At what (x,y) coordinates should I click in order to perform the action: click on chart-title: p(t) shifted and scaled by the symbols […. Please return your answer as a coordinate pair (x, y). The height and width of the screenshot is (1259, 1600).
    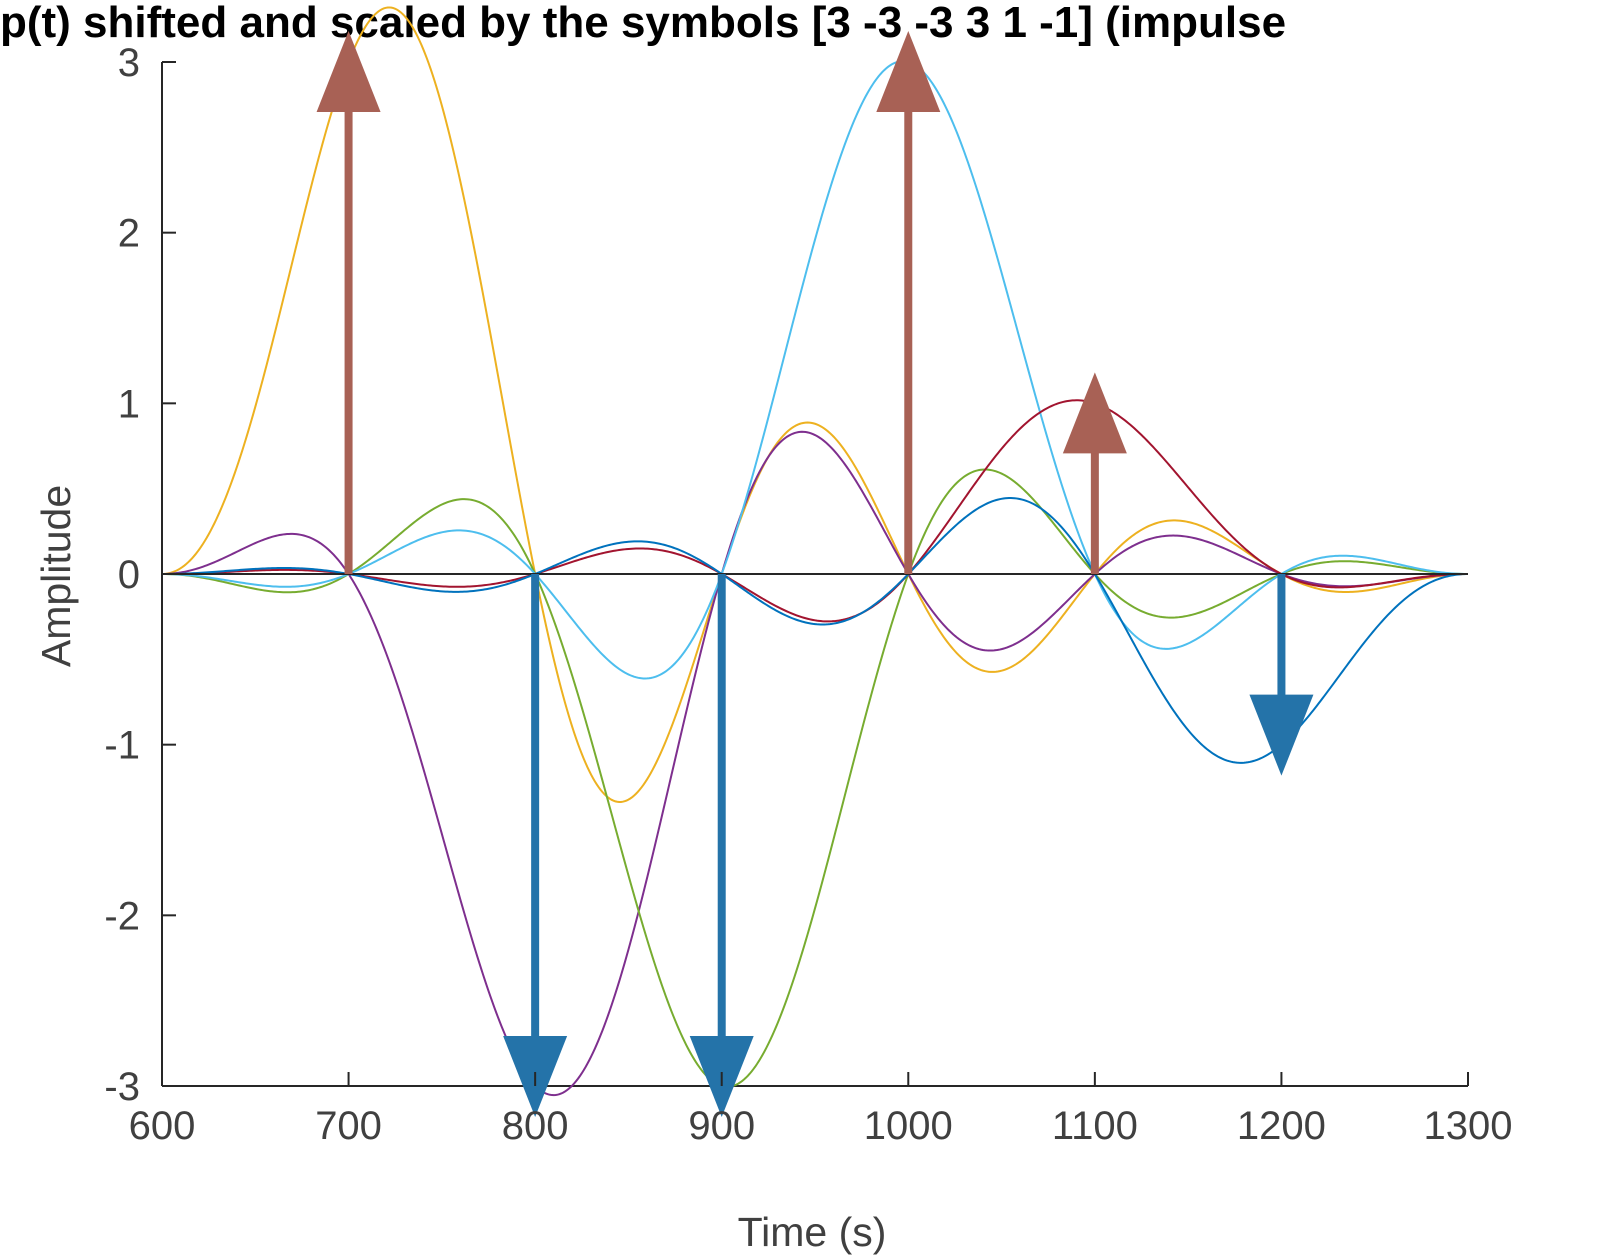
    Looking at the image, I should click on (643, 23).